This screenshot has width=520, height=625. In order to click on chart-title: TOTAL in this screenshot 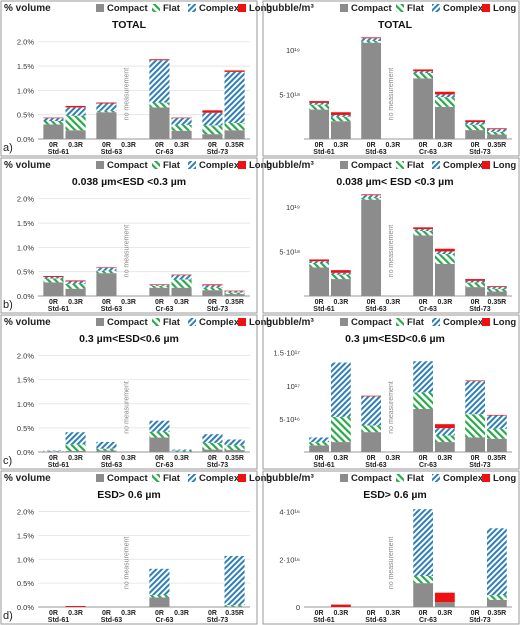, I will do `click(395, 25)`.